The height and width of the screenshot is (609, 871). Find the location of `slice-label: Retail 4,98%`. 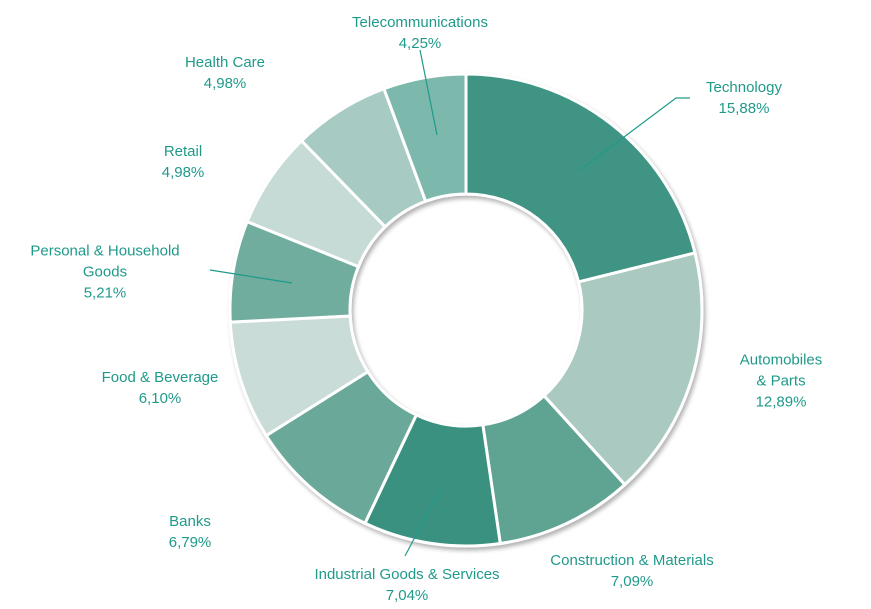

slice-label: Retail 4,98% is located at coordinates (183, 162).